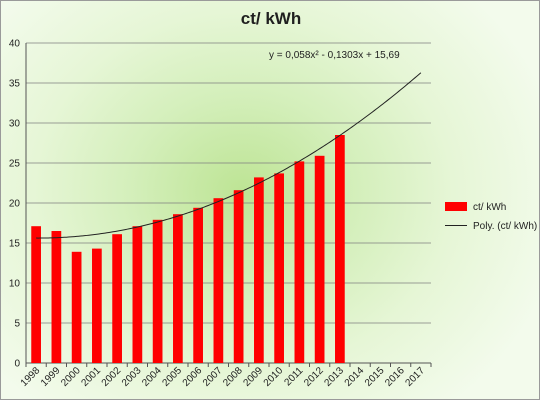 Image resolution: width=540 pixels, height=401 pixels. Describe the element at coordinates (253, 377) in the screenshot. I see `x-tick-label: 2009` at that location.